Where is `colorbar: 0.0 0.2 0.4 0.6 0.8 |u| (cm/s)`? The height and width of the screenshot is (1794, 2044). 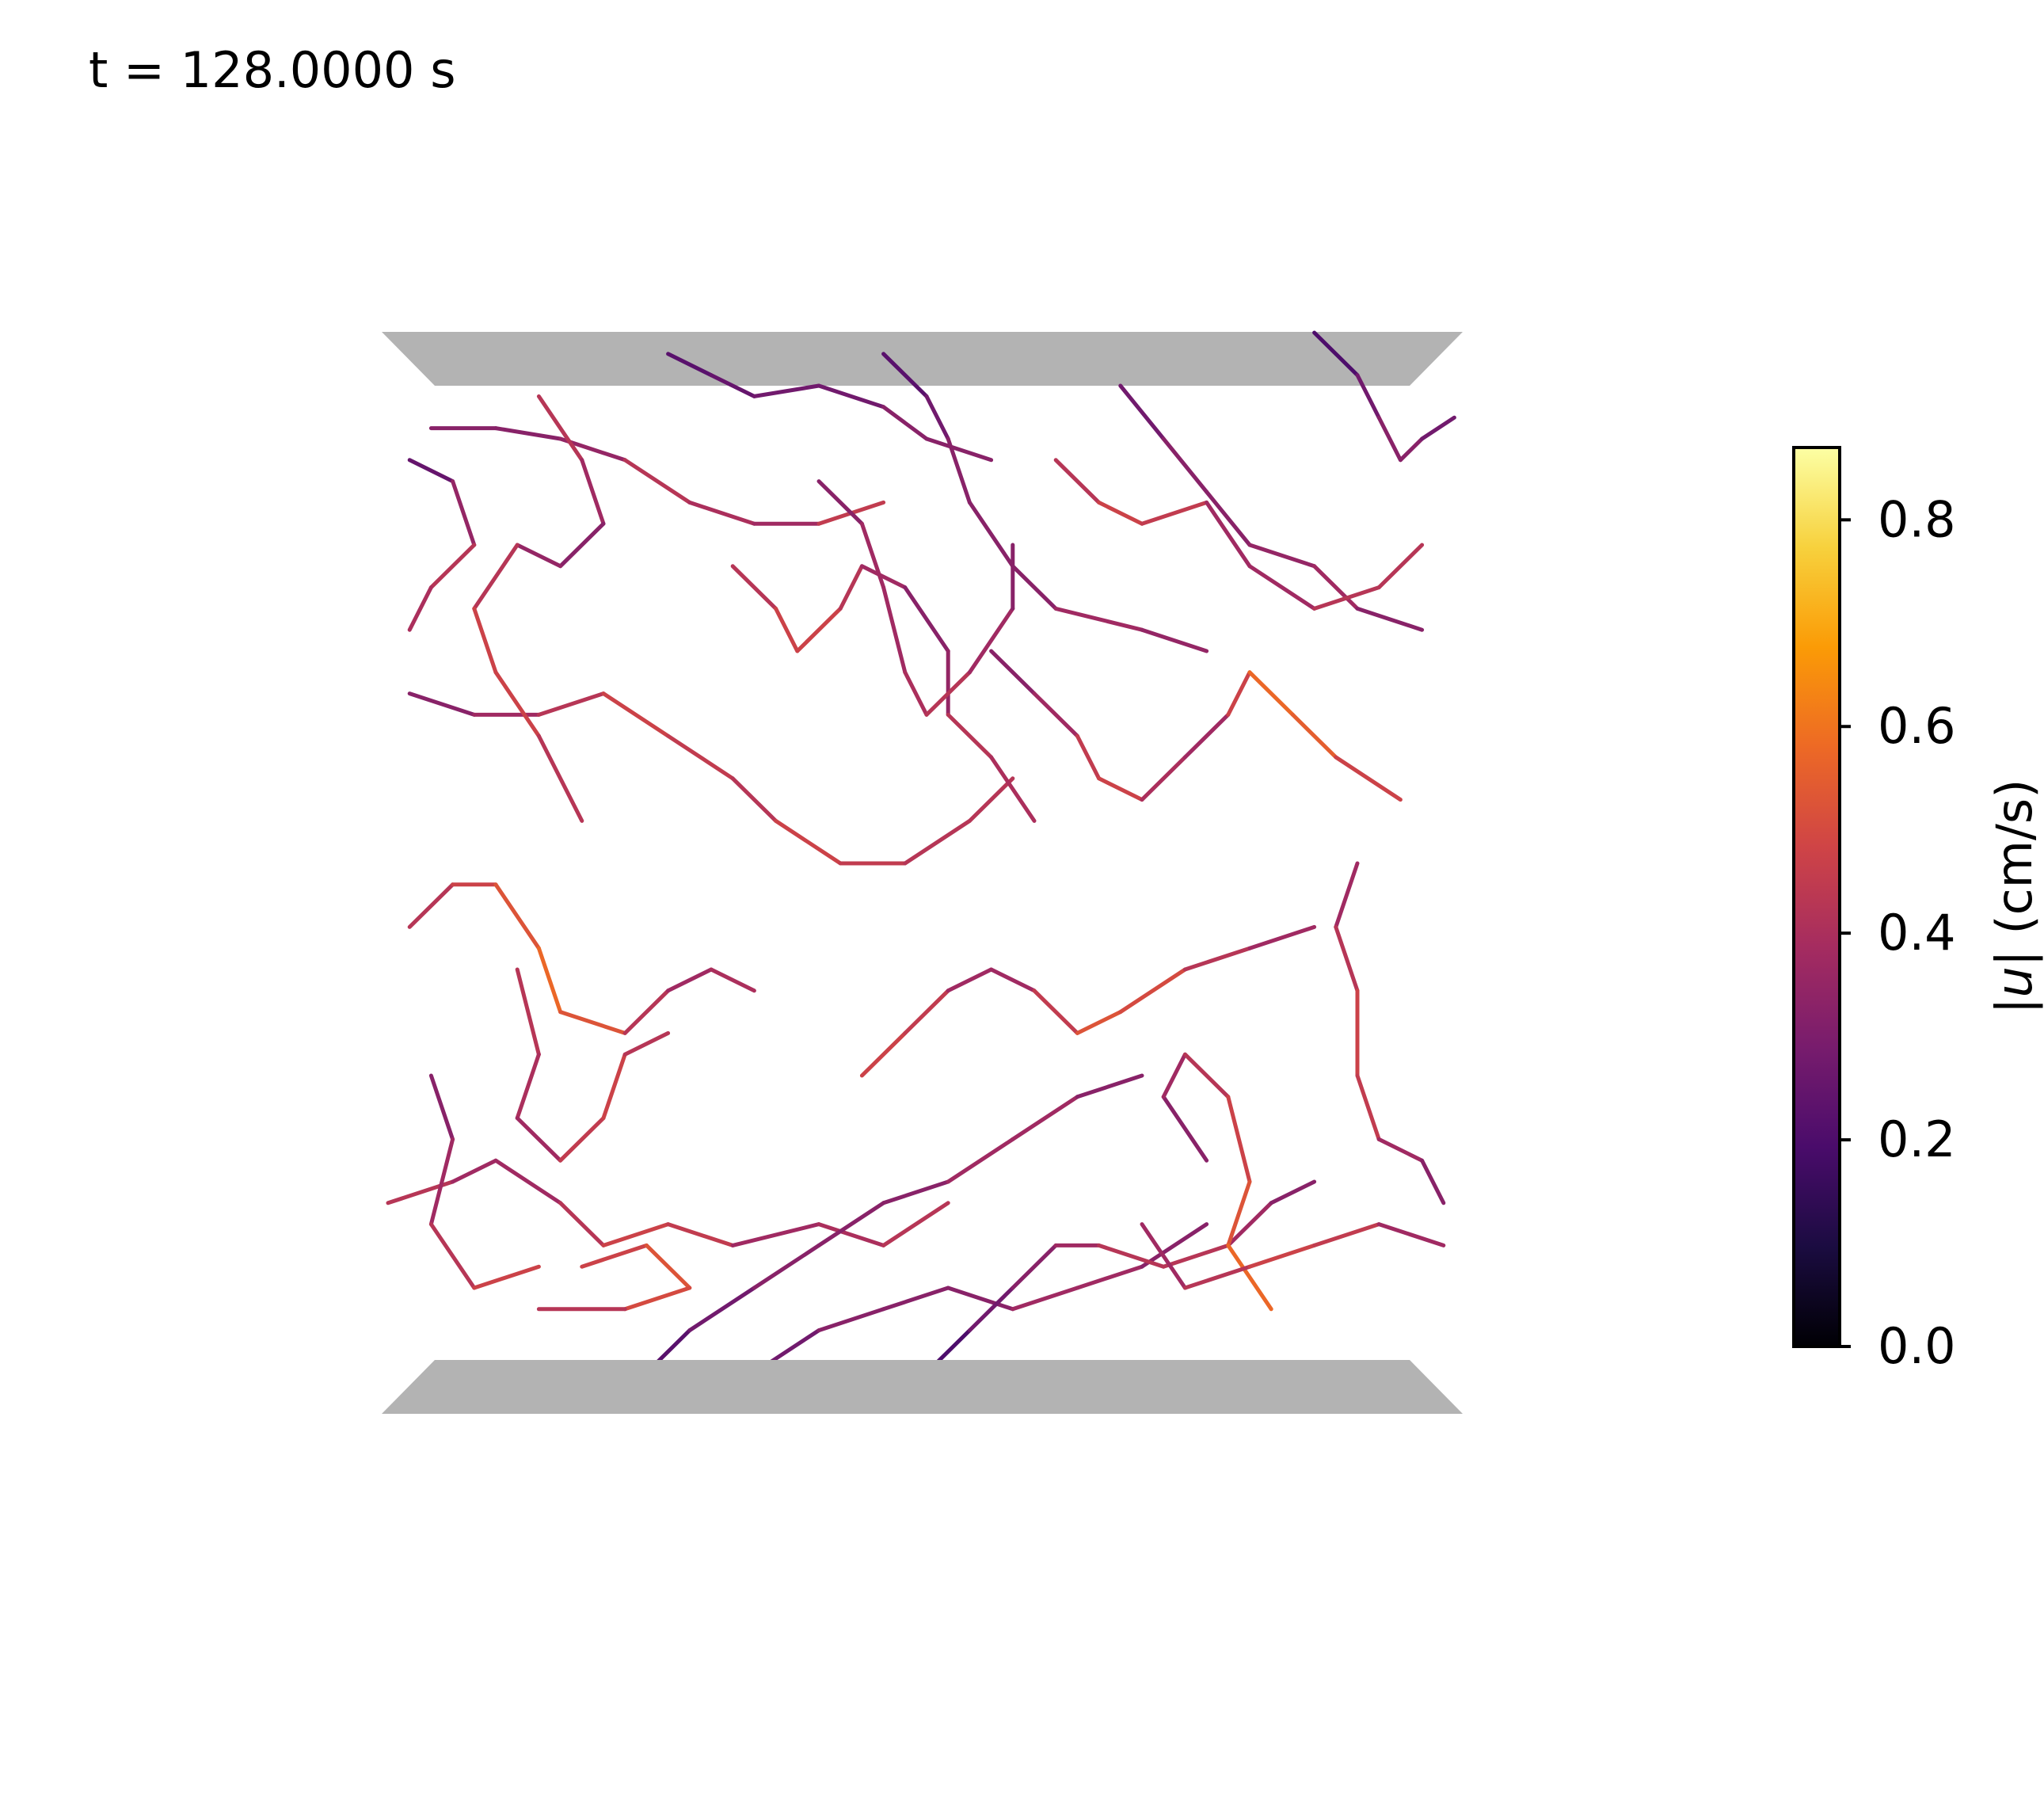 colorbar: 0.0 0.2 0.4 0.6 0.8 |u| (cm/s) is located at coordinates (1918, 910).